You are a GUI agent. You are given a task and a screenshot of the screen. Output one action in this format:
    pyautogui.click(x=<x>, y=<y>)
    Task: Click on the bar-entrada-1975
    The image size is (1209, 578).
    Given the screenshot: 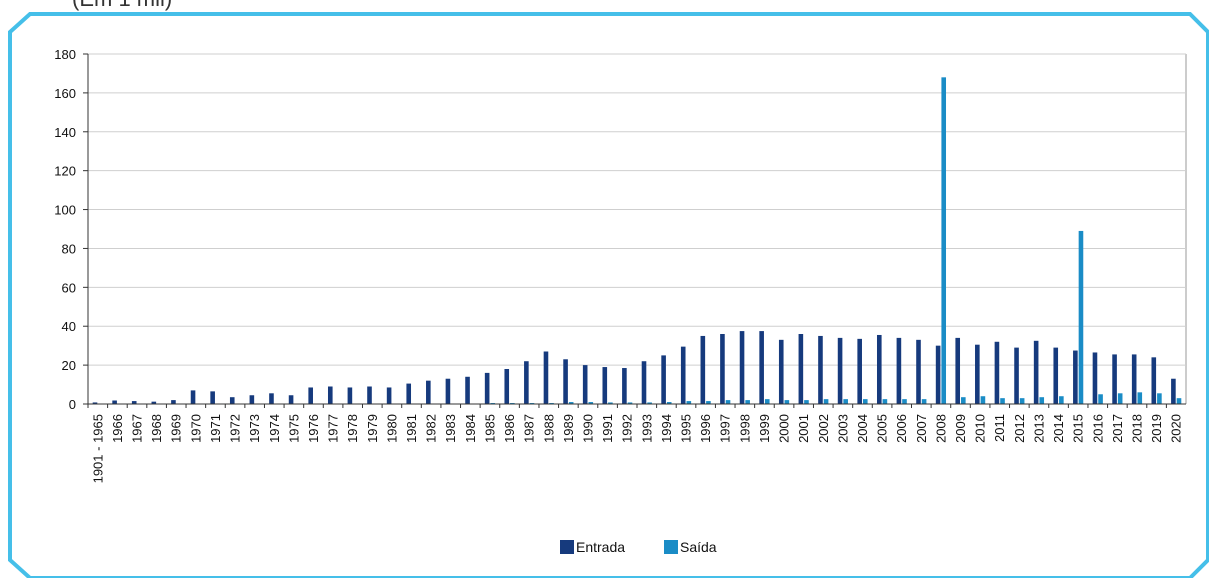 What is the action you would take?
    pyautogui.click(x=291, y=399)
    